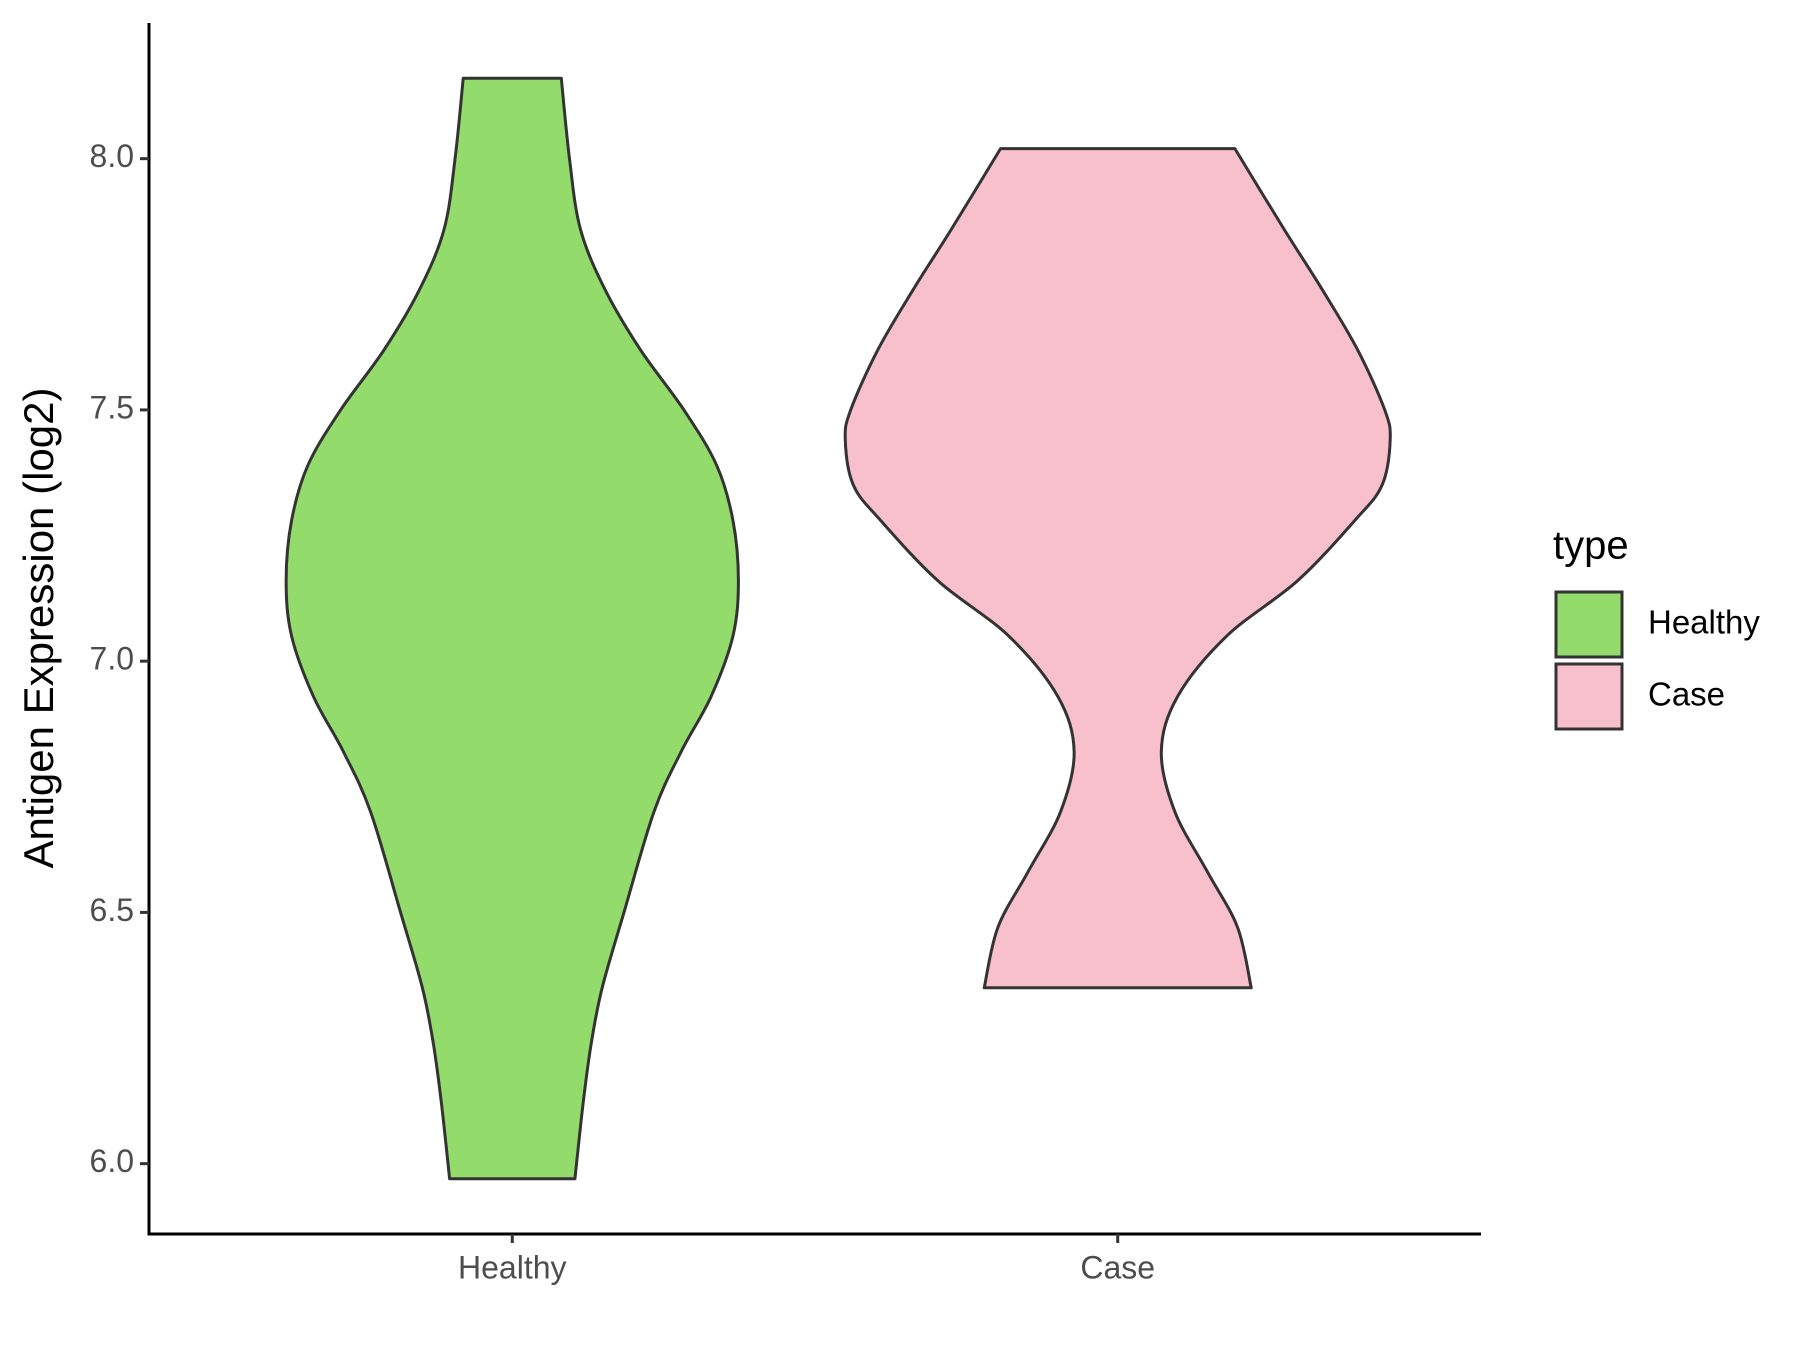 This screenshot has width=1800, height=1350. What do you see at coordinates (112, 156) in the screenshot?
I see `y-tick-label: 8.0` at bounding box center [112, 156].